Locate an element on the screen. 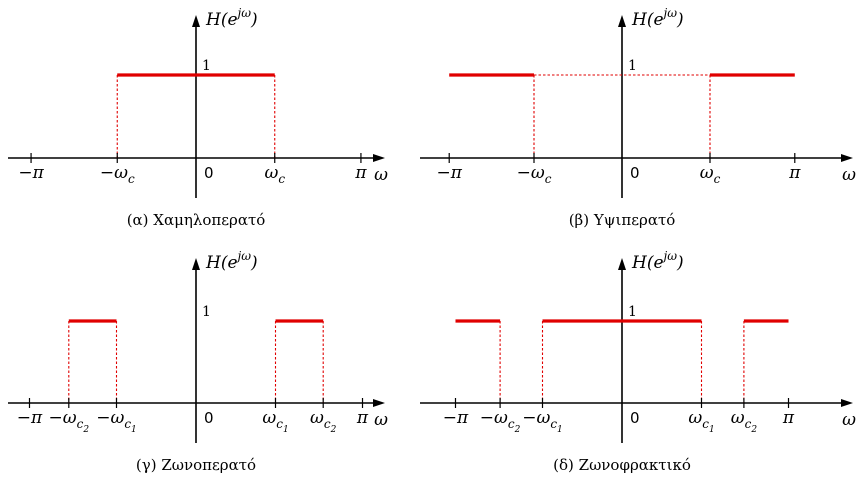 The image size is (863, 482). panel-caption: (δ) Ζωνοφρακτικό is located at coordinates (622, 465).